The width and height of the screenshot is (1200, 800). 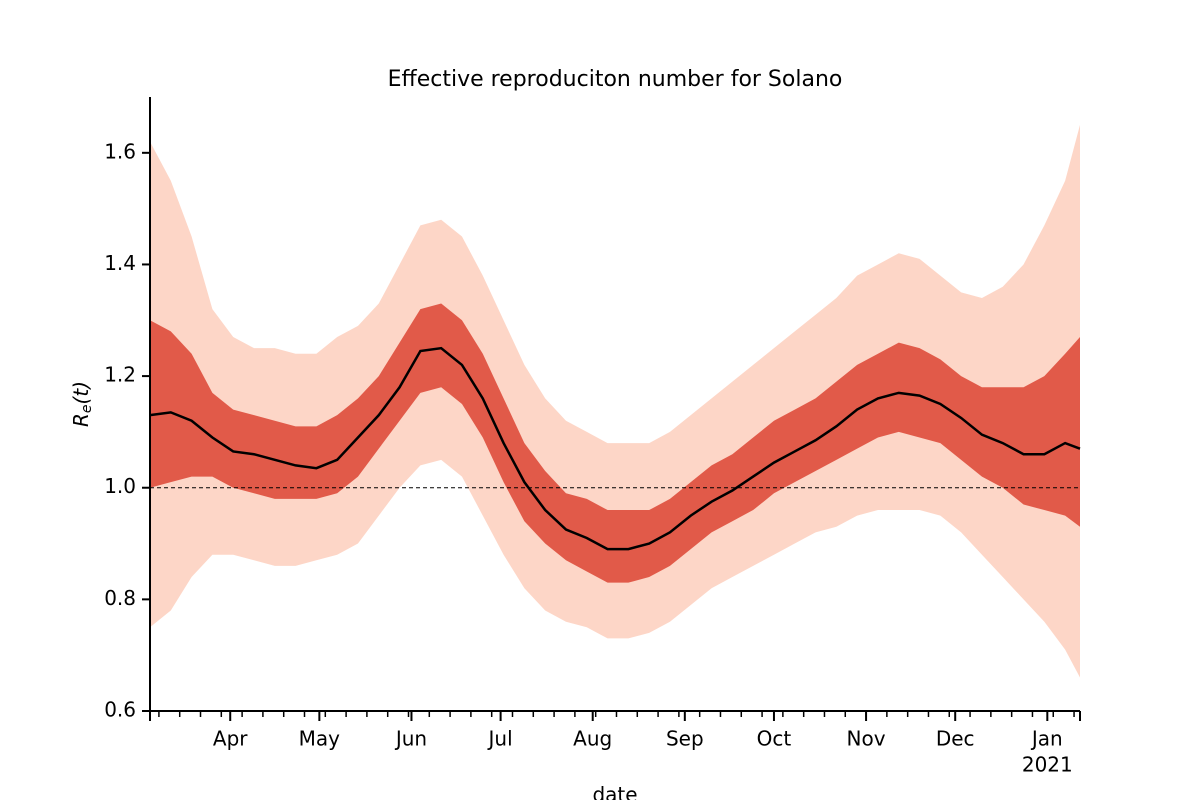 I want to click on y-axis-label: Re(t), so click(x=82, y=404).